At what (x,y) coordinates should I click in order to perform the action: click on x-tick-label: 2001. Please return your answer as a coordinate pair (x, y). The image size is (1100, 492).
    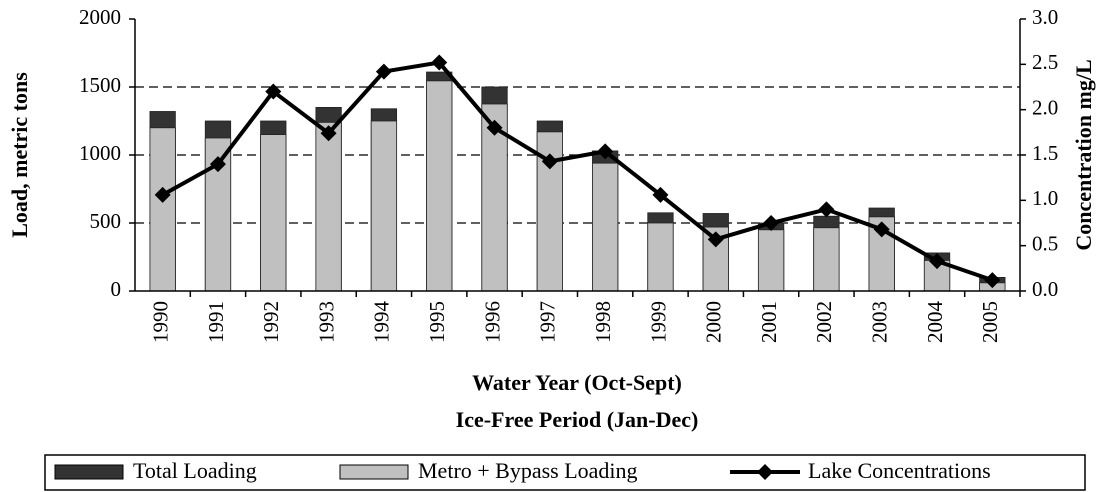
    Looking at the image, I should click on (769, 322).